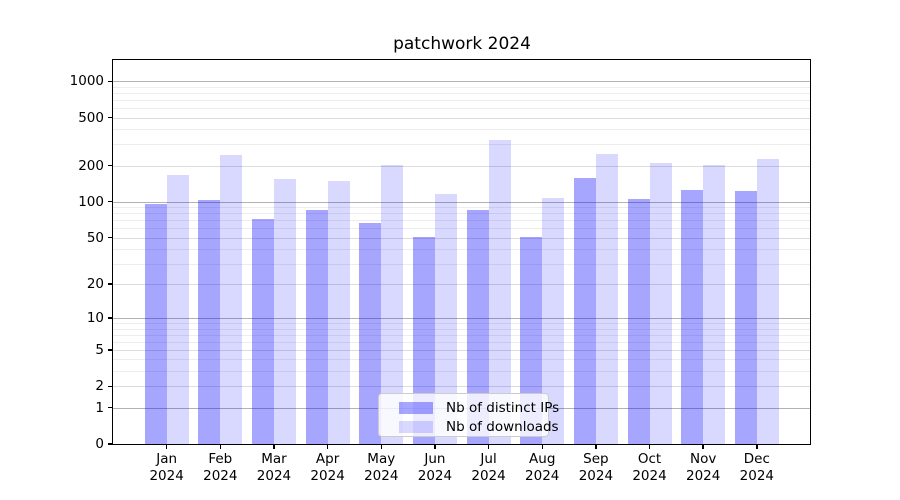 This screenshot has width=900, height=500. Describe the element at coordinates (542, 467) in the screenshot. I see `x-tick-label: Aug 2024` at that location.